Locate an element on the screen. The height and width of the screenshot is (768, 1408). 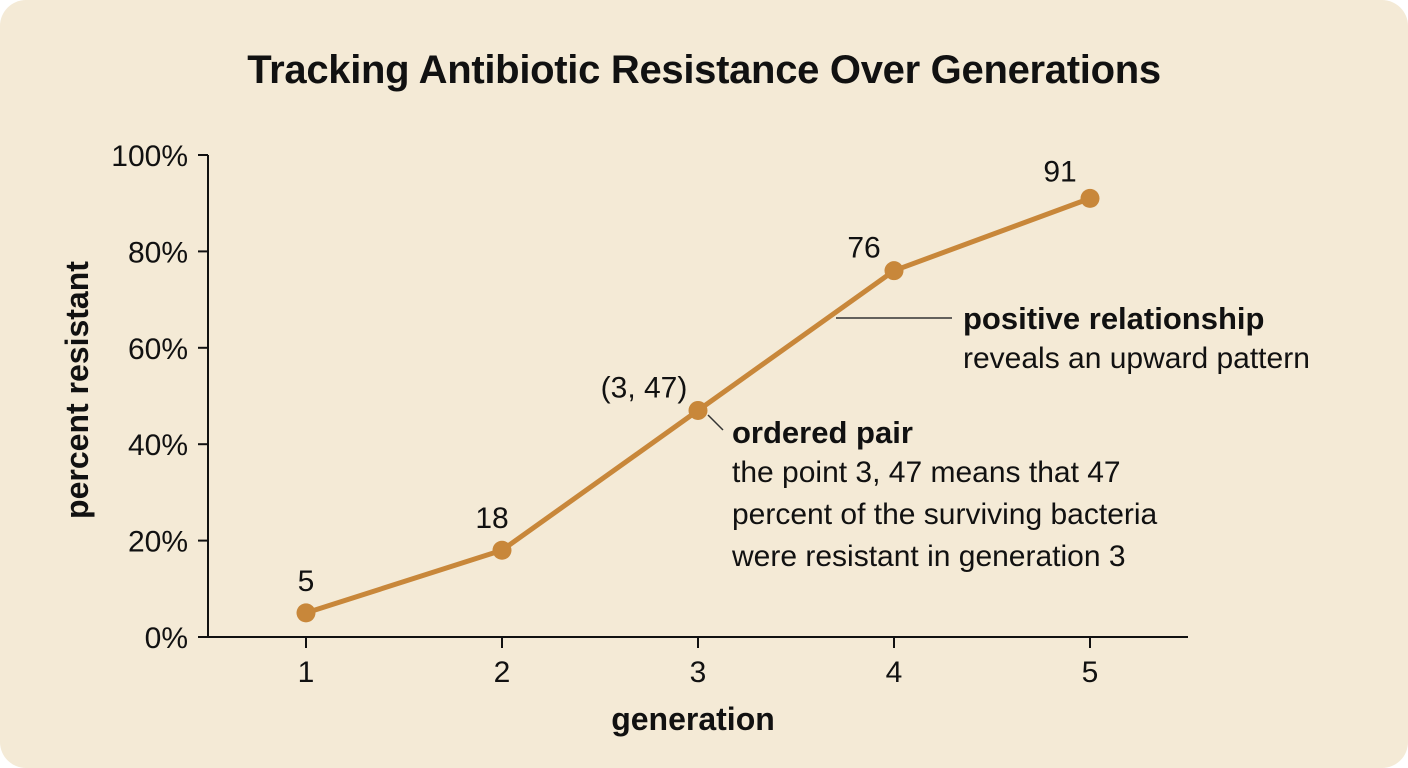
x-tick-group: 1 2 3 4 5 is located at coordinates (698, 663).